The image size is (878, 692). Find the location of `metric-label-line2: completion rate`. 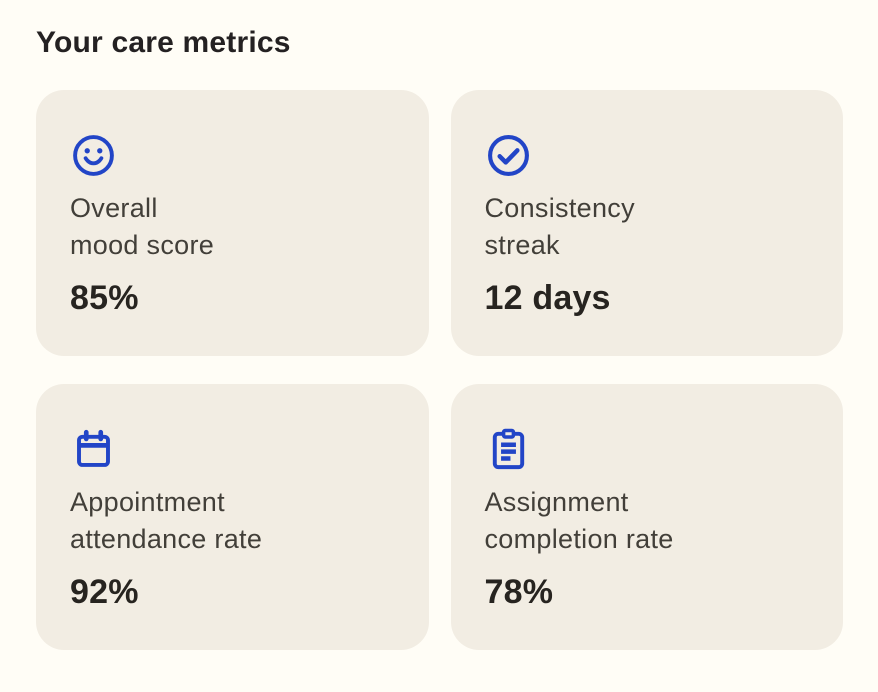

metric-label-line2: completion rate is located at coordinates (579, 539).